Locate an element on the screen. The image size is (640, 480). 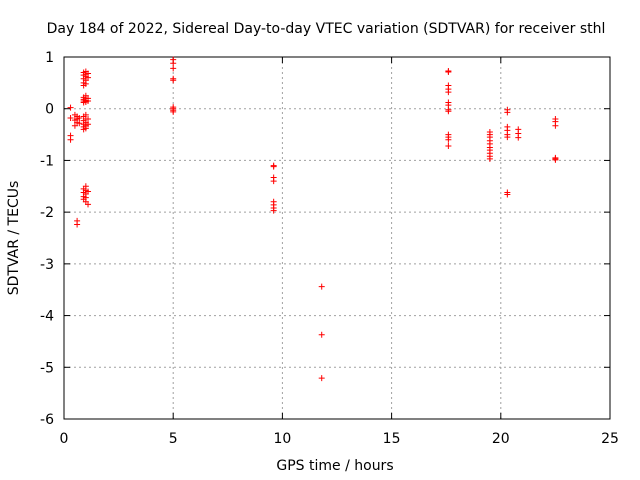
y-tick-label: 0 is located at coordinates (49, 110).